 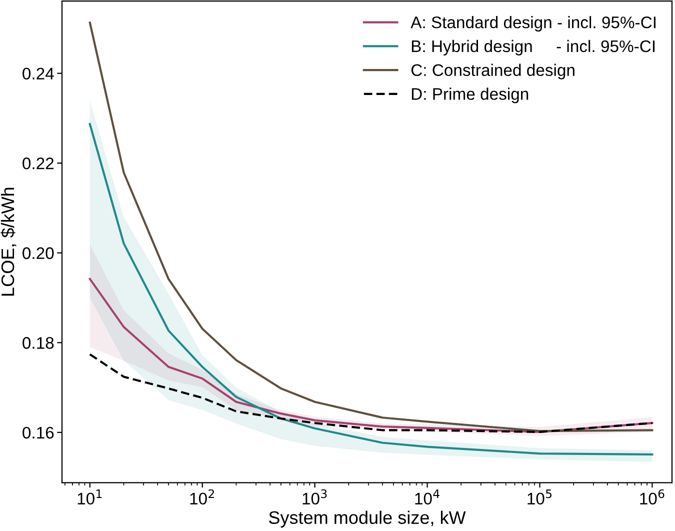 I want to click on x-tick-label: 10$^{1}$, so click(x=90, y=497).